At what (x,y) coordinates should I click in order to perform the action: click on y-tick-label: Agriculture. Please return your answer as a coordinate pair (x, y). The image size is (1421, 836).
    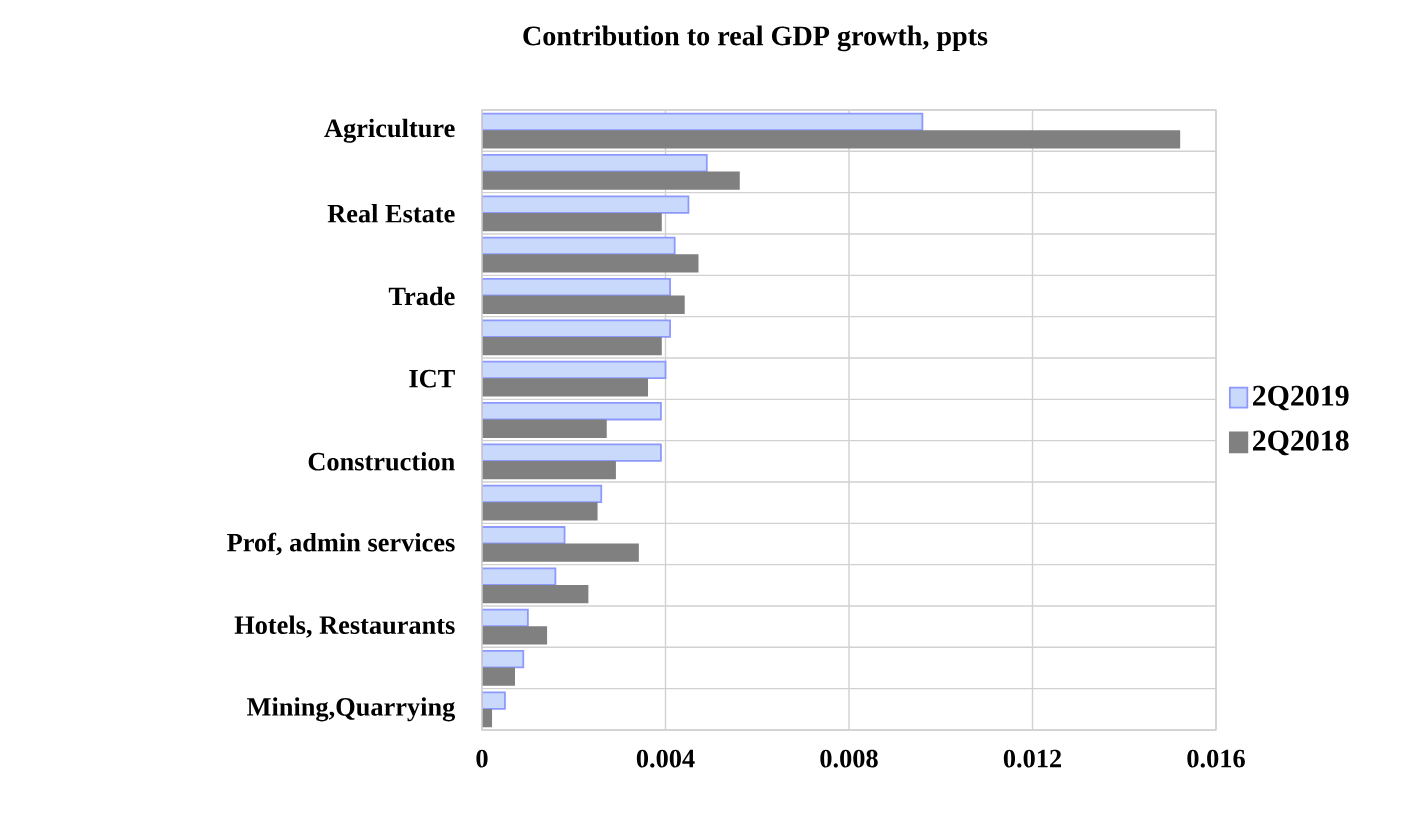
    Looking at the image, I should click on (389, 130).